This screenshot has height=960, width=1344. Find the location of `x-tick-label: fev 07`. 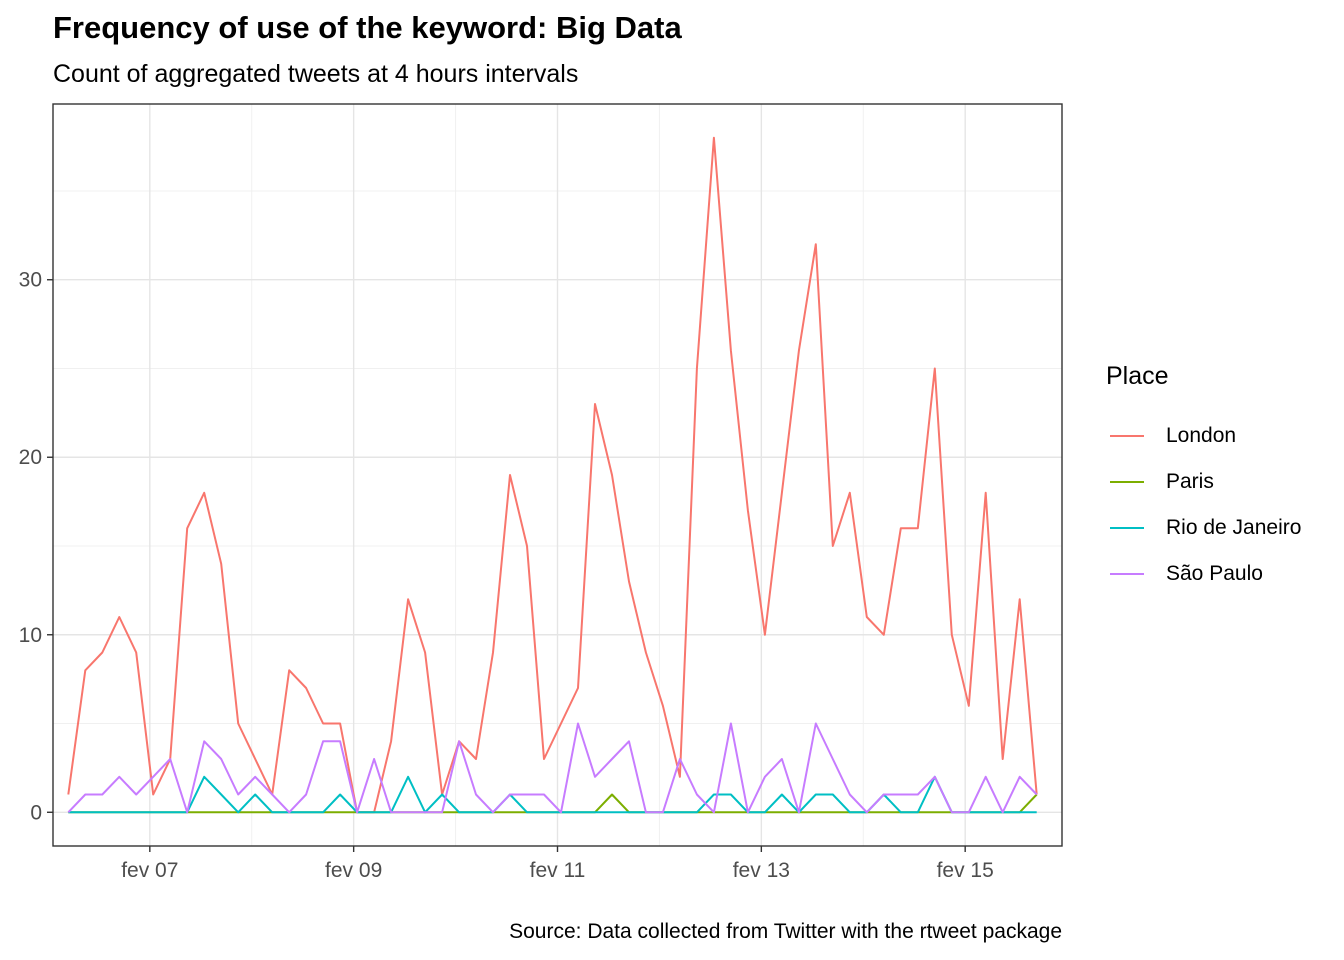

x-tick-label: fev 07 is located at coordinates (149, 870).